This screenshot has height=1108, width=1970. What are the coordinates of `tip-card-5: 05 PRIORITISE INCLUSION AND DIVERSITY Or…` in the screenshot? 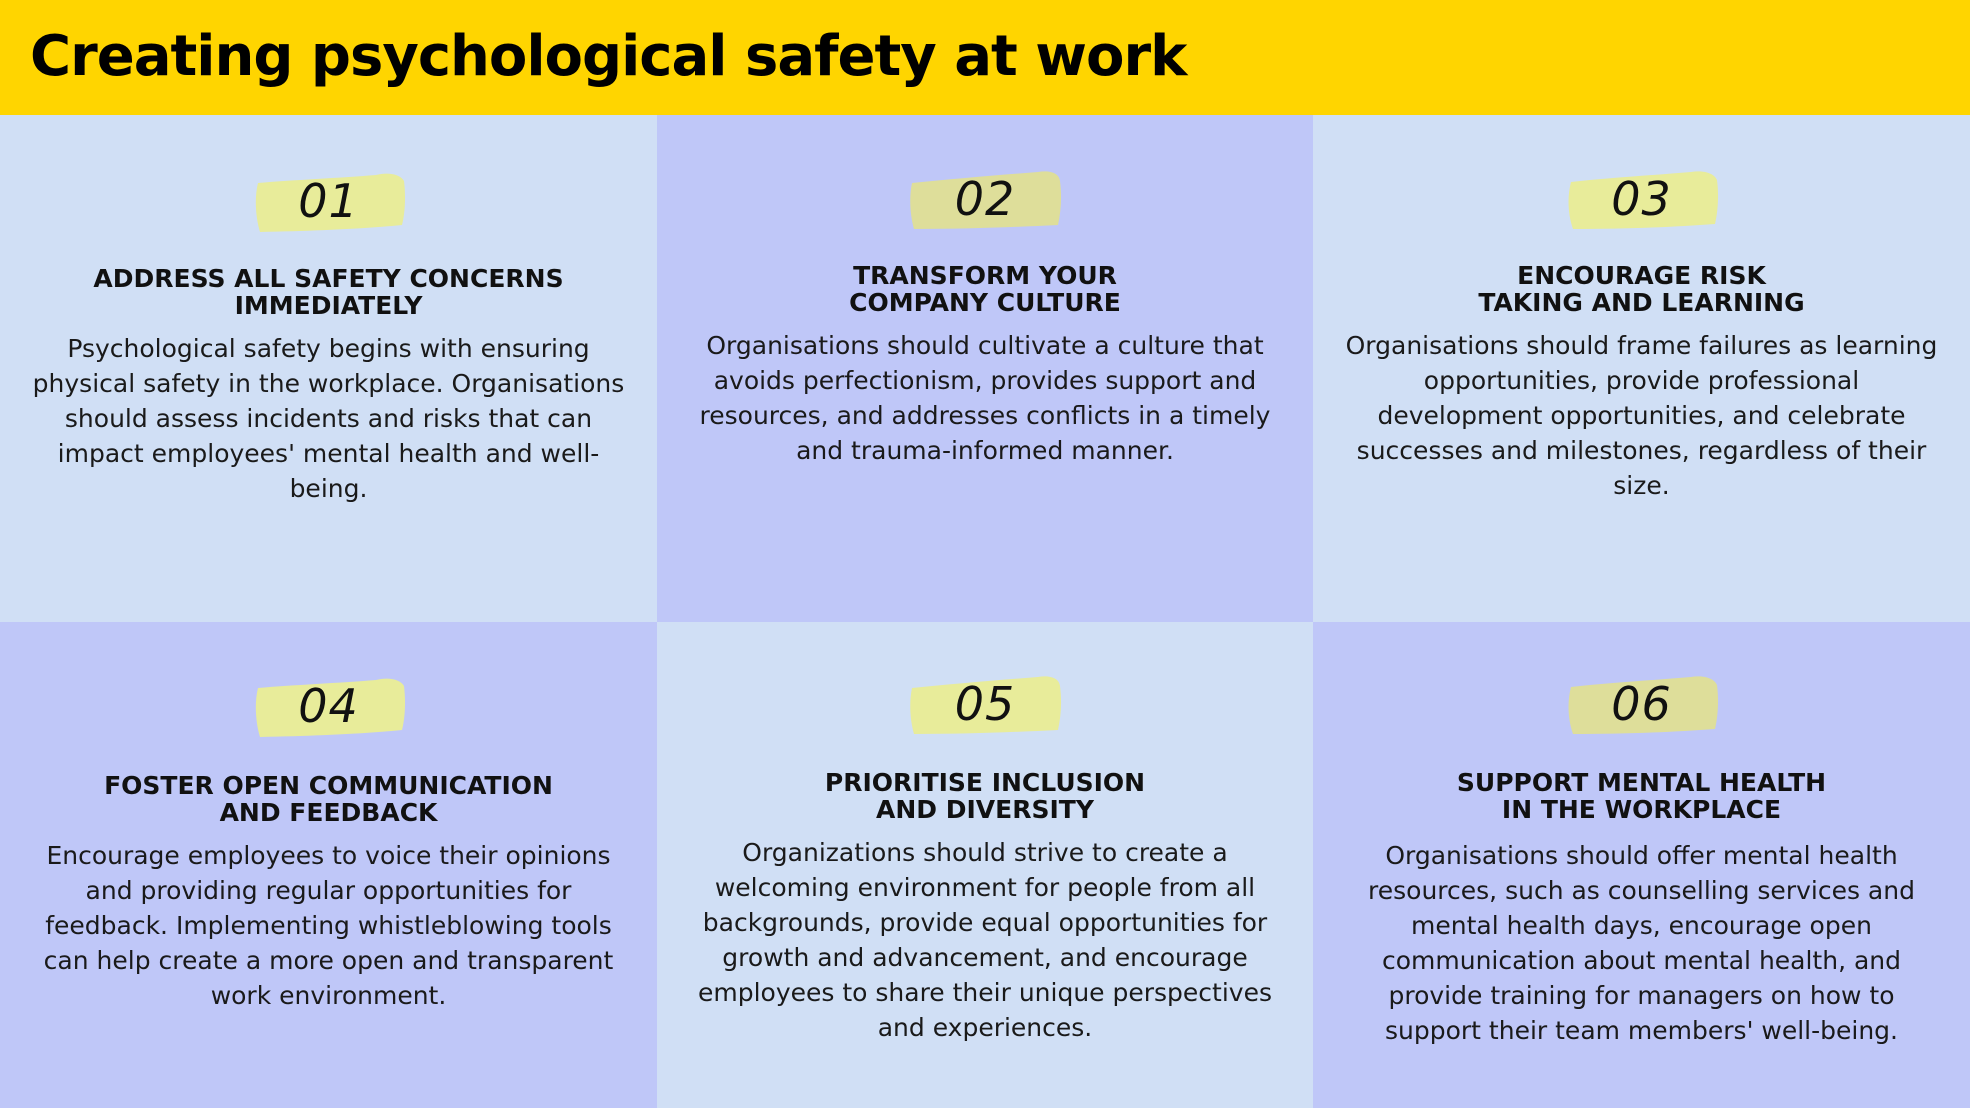 It's located at (985, 865).